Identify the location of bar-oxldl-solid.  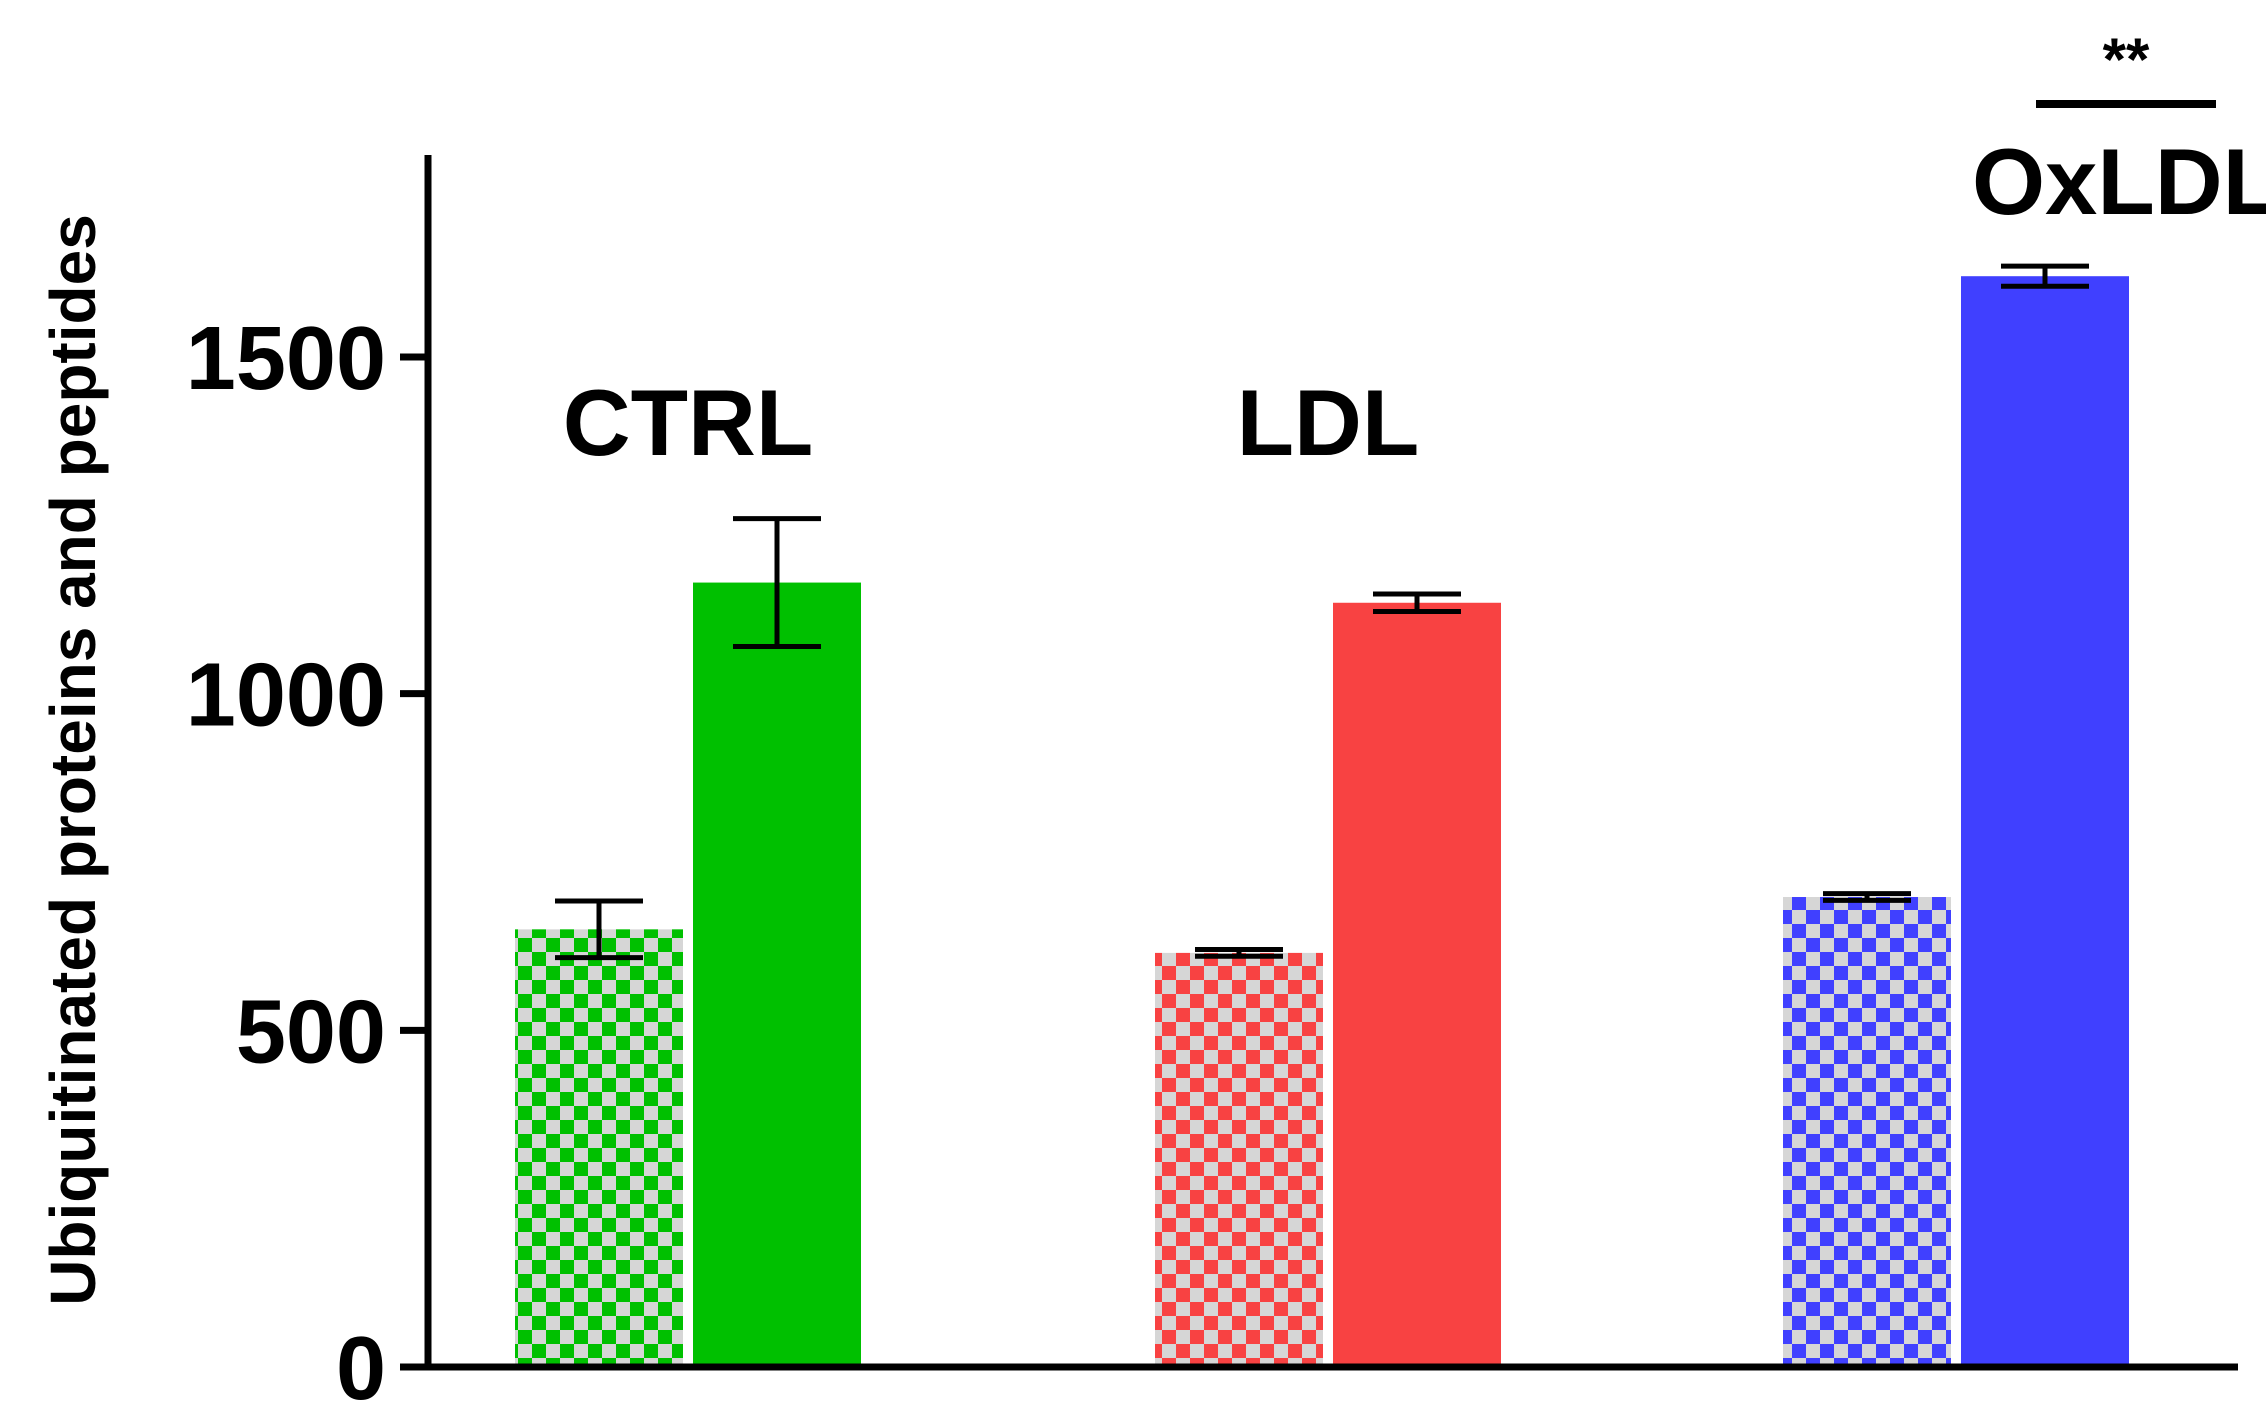
(2045, 822).